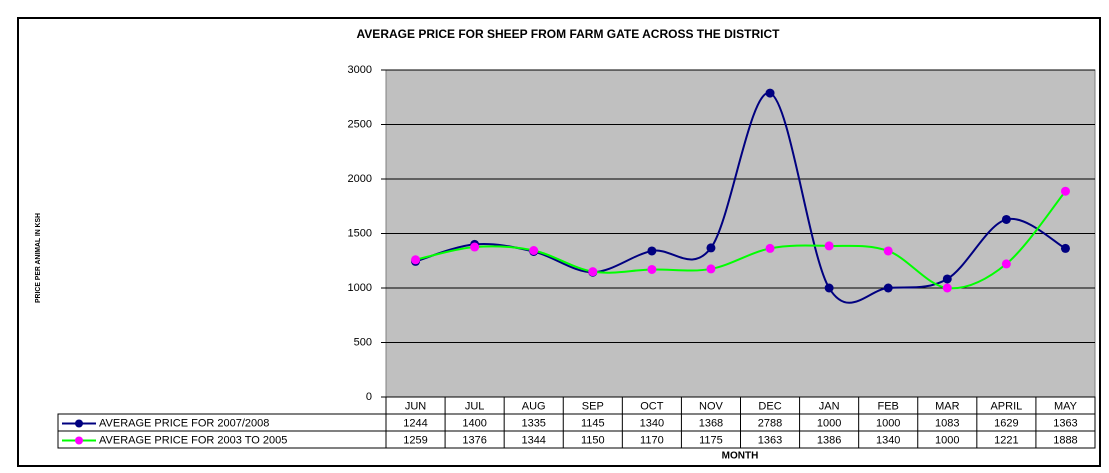 Image resolution: width=1109 pixels, height=473 pixels. What do you see at coordinates (369, 397) in the screenshot?
I see `y-tick-label: 0` at bounding box center [369, 397].